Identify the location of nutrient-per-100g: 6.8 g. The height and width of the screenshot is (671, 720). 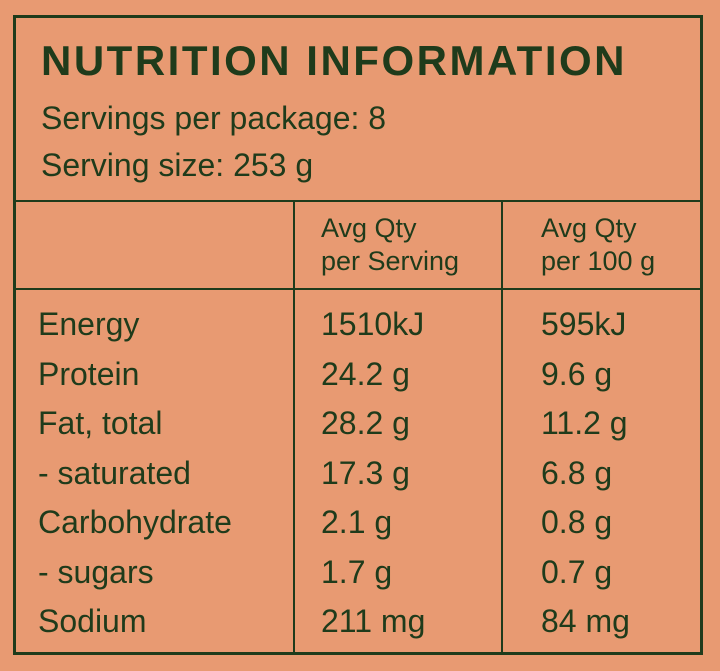
(577, 472).